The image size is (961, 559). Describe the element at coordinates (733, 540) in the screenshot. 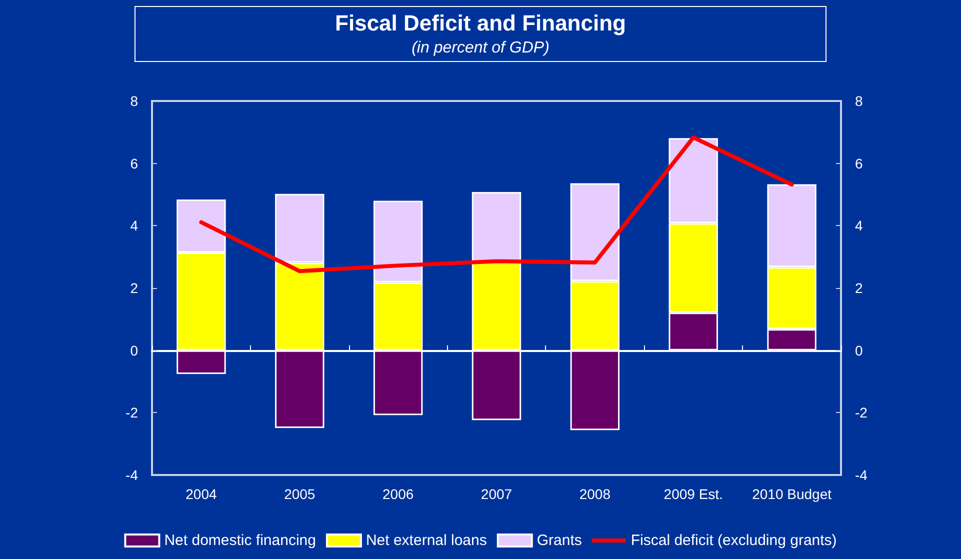

I see `legend-label: Fiscal deficit (excluding grants)` at that location.